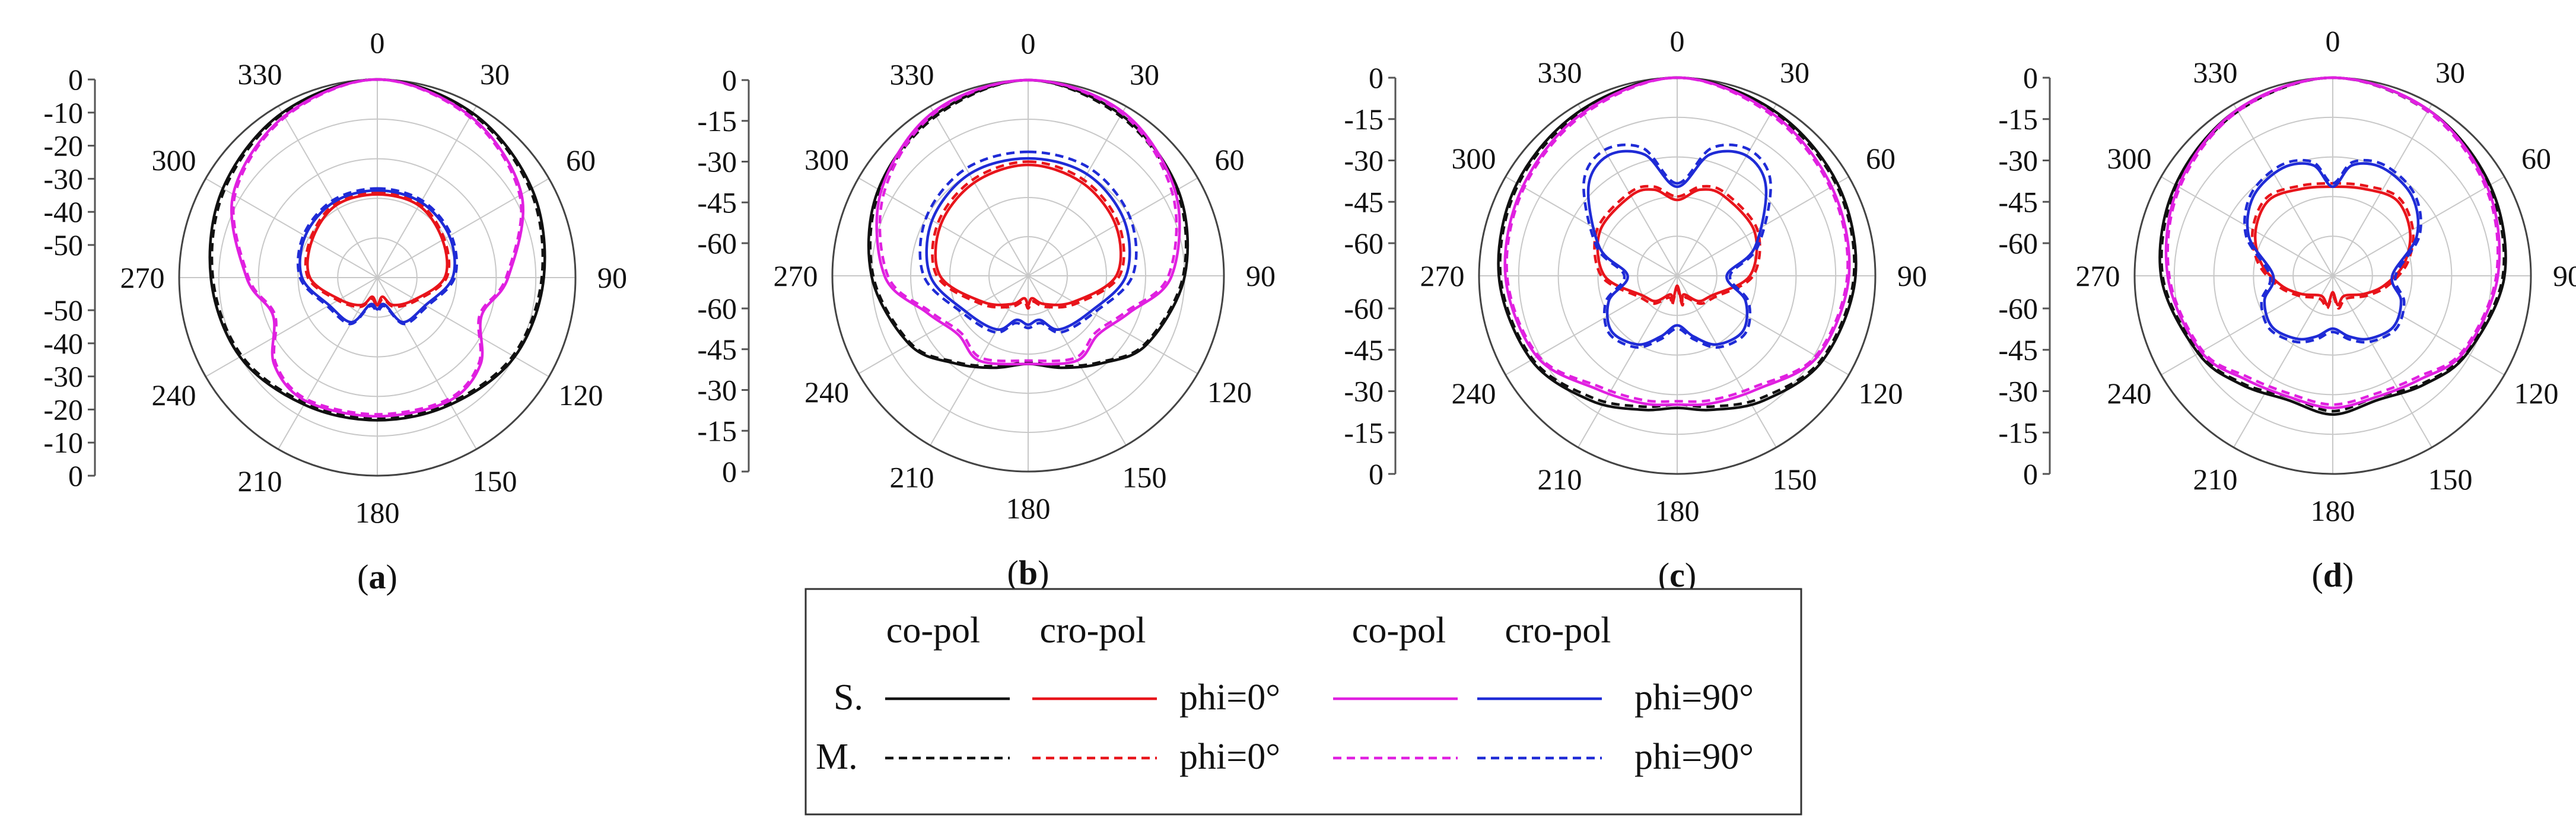 Image resolution: width=2576 pixels, height=831 pixels. Describe the element at coordinates (1028, 572) in the screenshot. I see `panel-label: (b)` at that location.